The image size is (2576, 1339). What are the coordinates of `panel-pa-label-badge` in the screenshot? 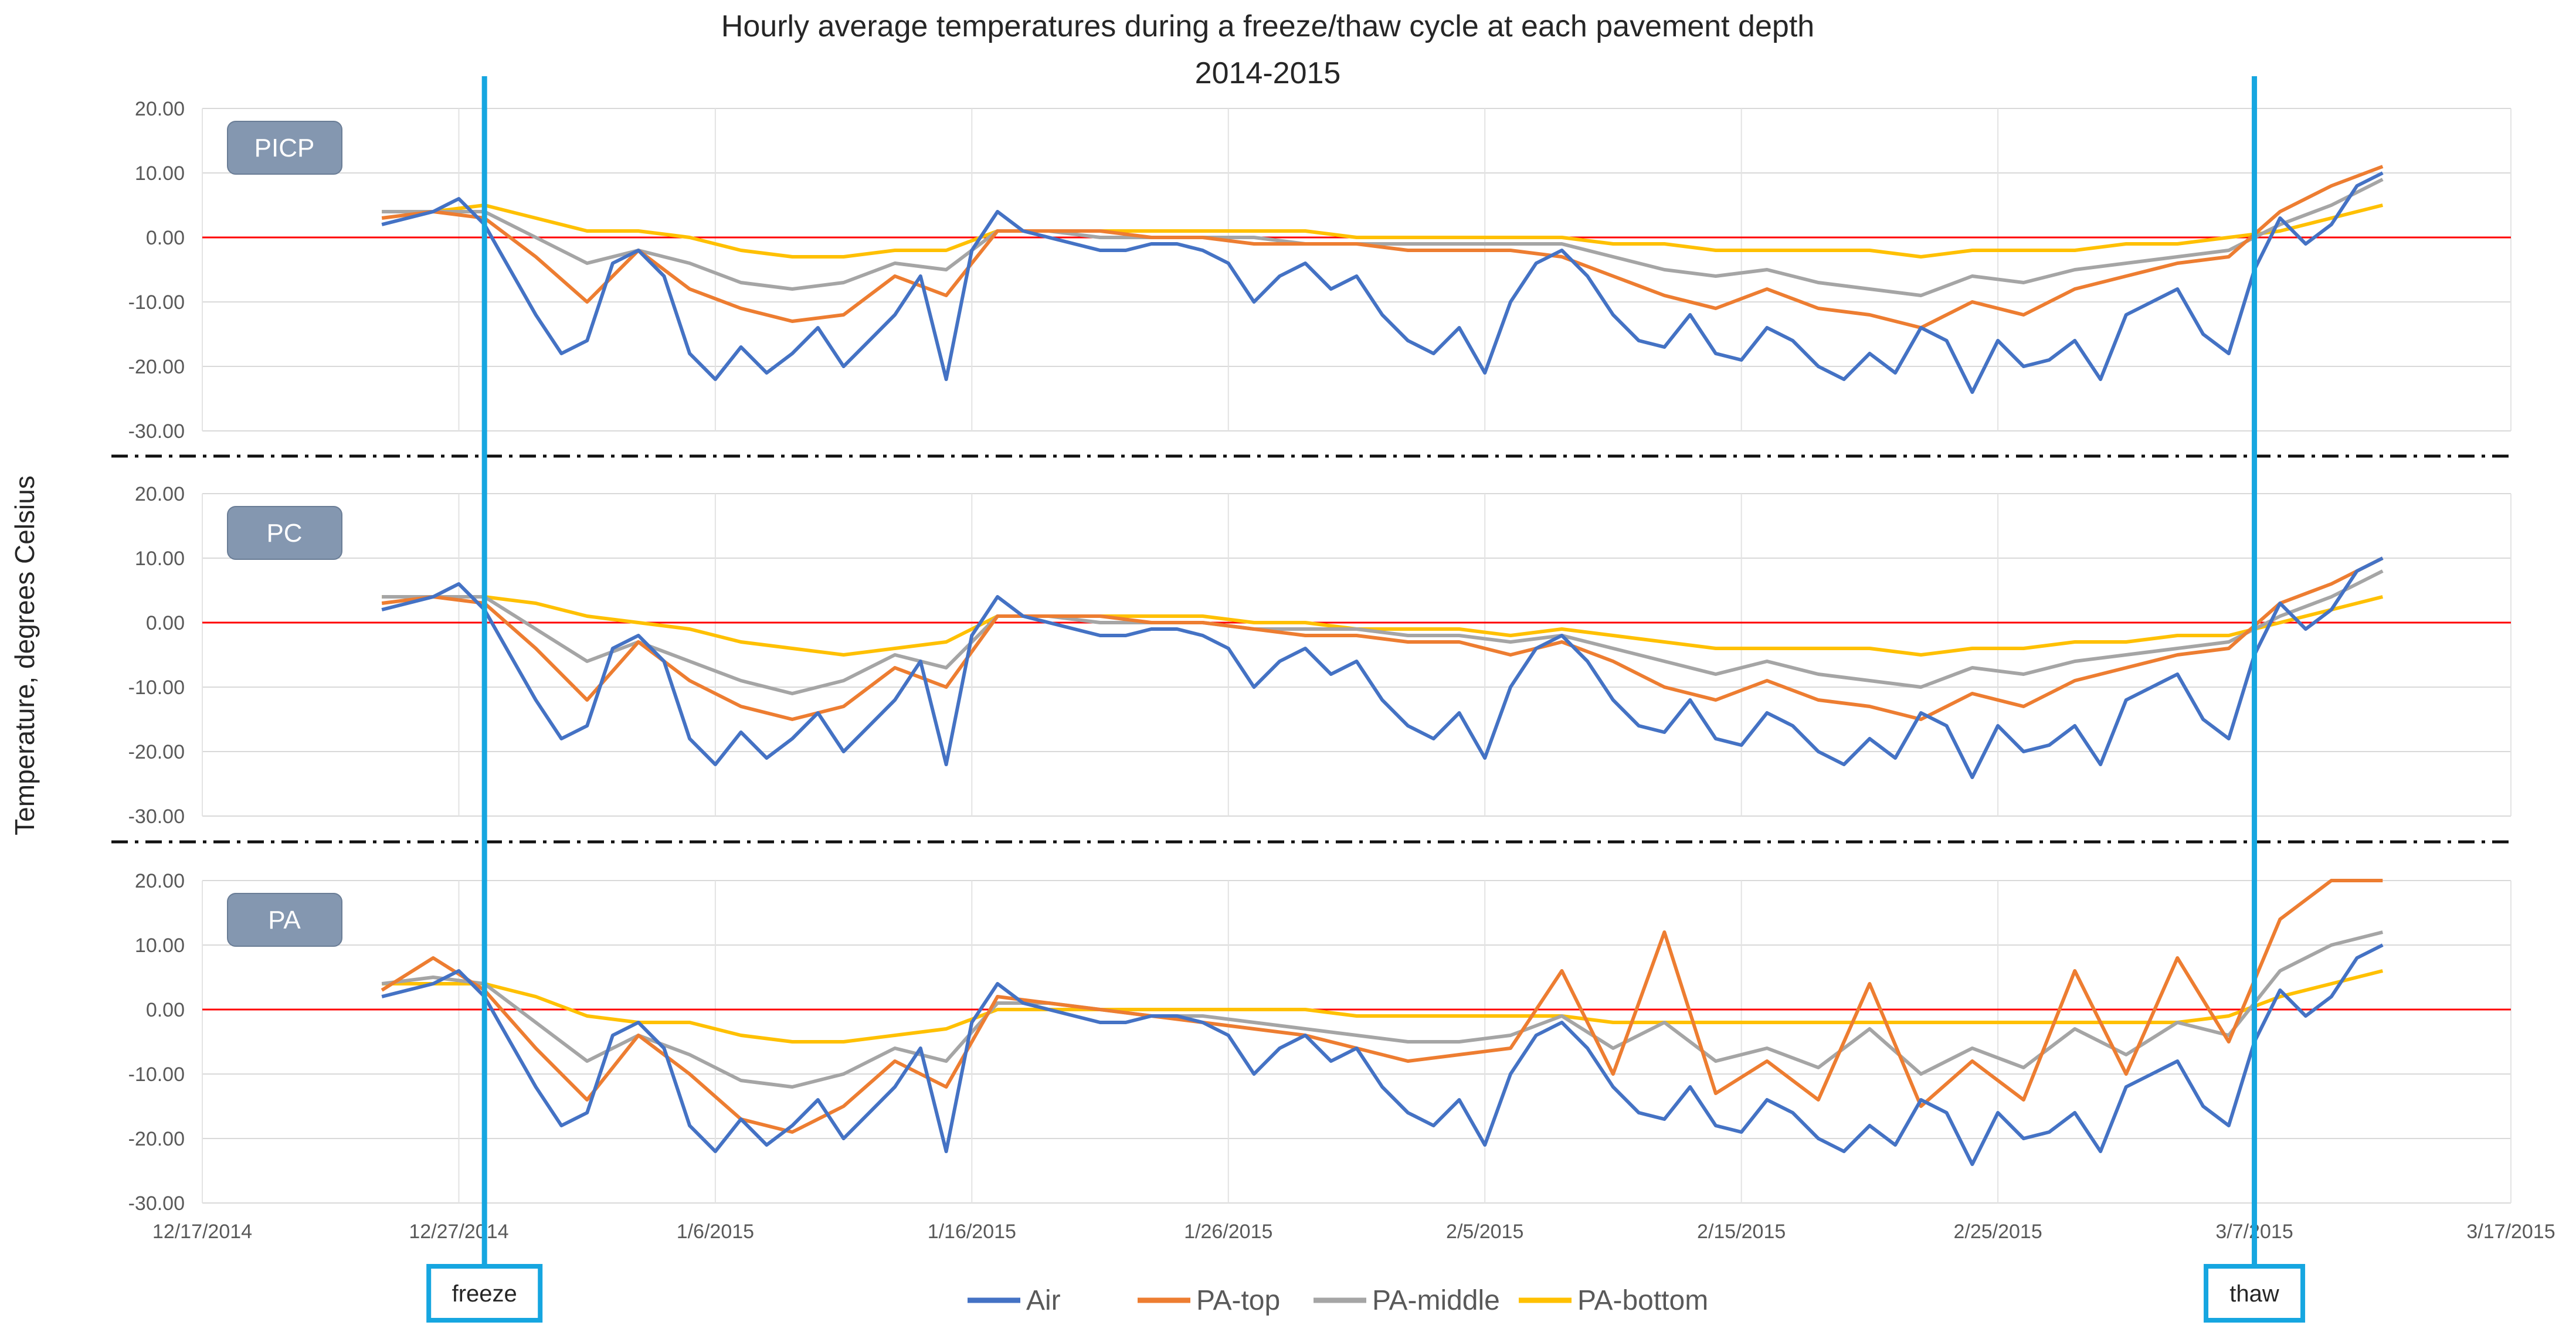 It's located at (284, 920).